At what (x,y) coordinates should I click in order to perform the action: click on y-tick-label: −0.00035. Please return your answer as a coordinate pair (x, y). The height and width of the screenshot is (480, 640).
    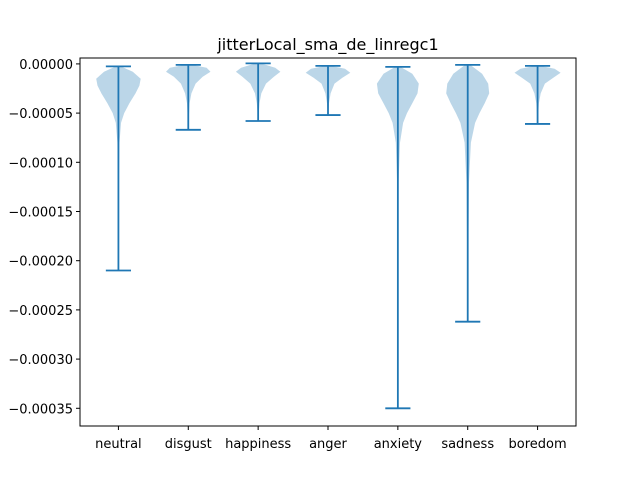
    Looking at the image, I should click on (40, 409).